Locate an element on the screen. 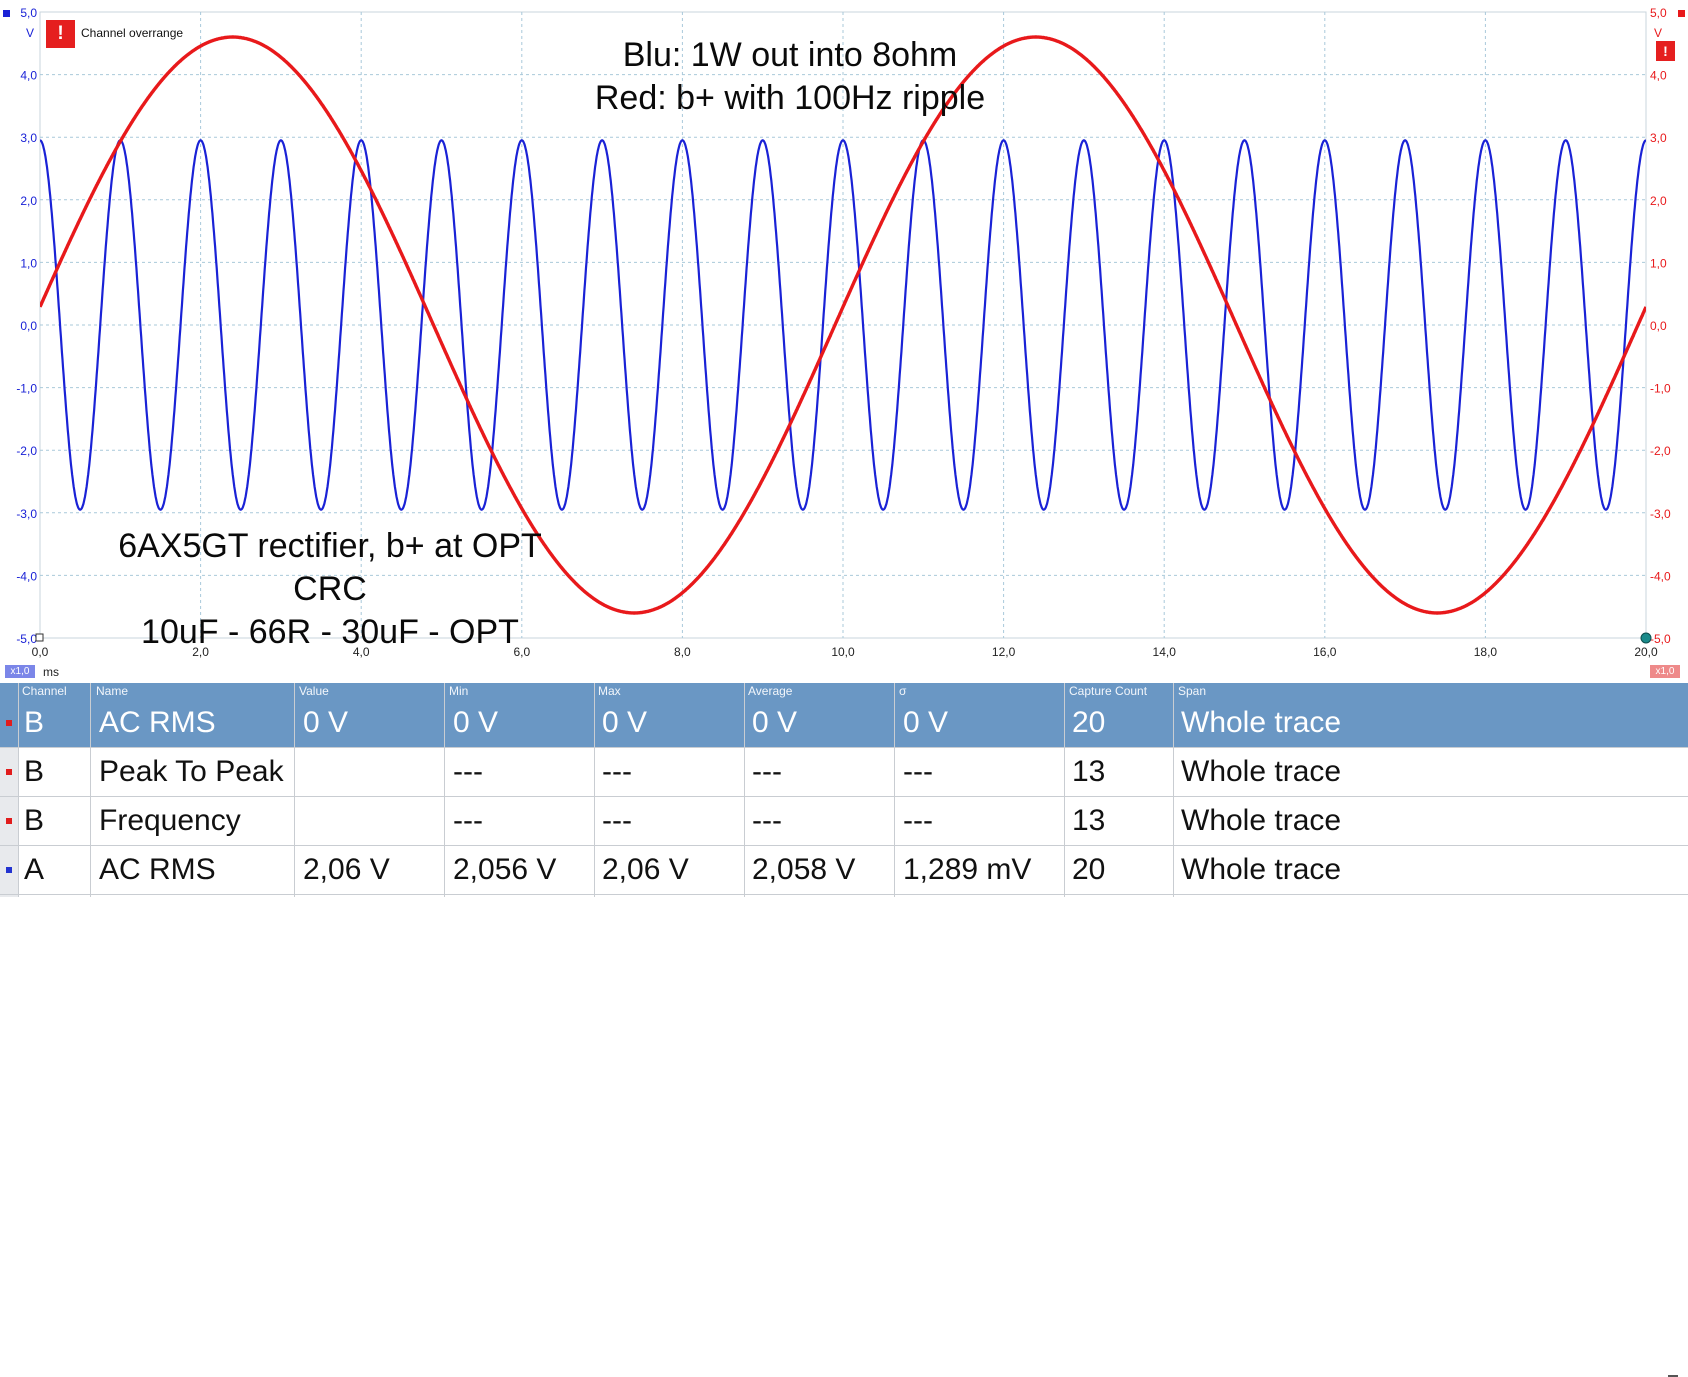 Image resolution: width=1688 pixels, height=1377 pixels. trigger-marker-icon is located at coordinates (39, 637).